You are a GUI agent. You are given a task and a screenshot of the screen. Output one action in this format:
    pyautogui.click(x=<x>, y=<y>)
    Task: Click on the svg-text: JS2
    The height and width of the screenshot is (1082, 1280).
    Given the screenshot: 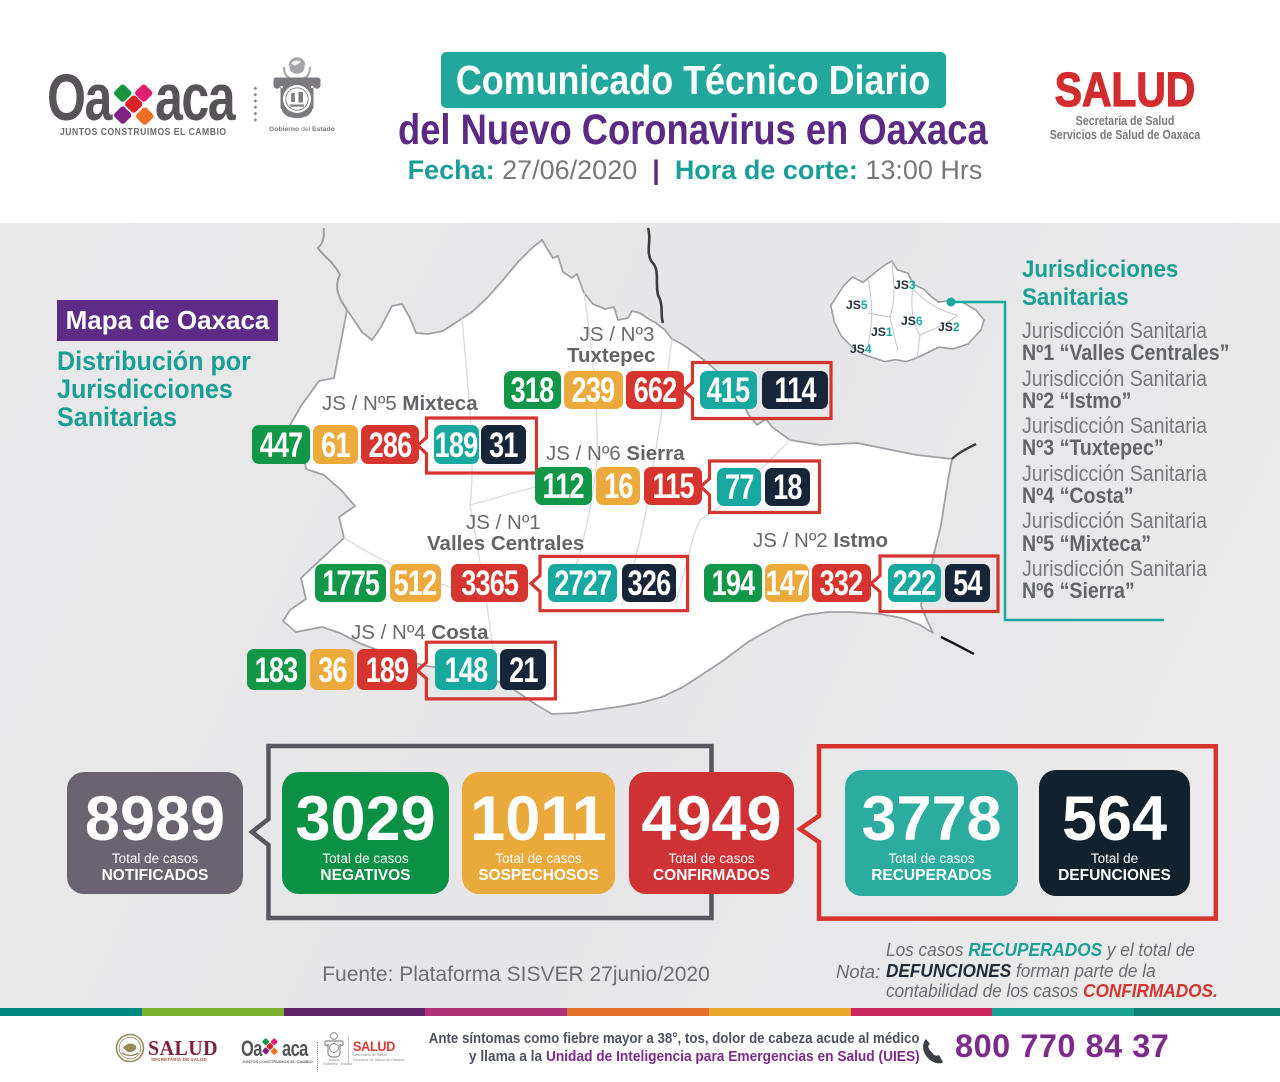 What is the action you would take?
    pyautogui.click(x=949, y=327)
    